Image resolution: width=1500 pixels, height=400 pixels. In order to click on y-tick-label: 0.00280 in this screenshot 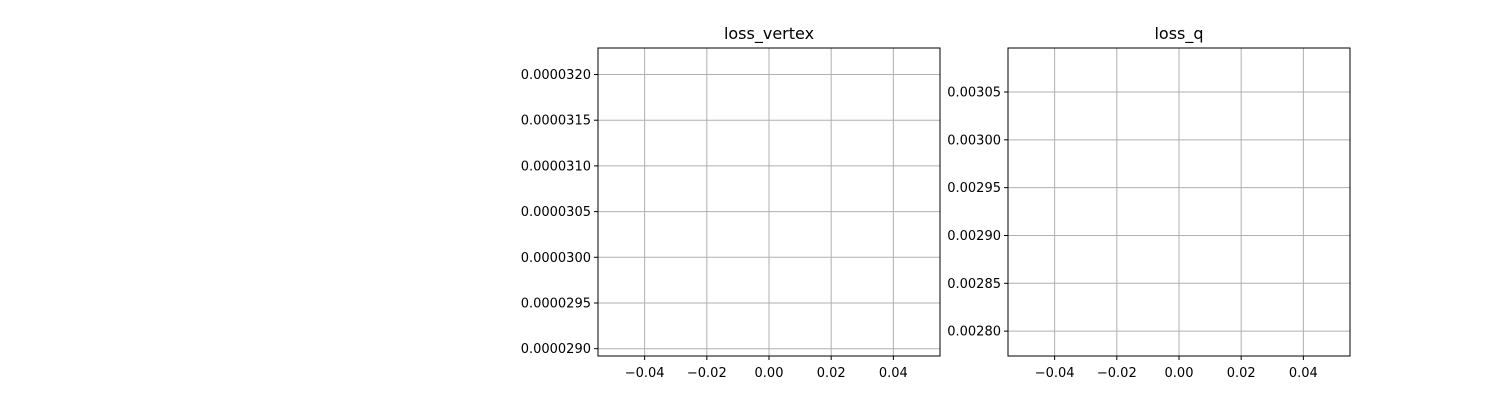, I will do `click(974, 332)`.